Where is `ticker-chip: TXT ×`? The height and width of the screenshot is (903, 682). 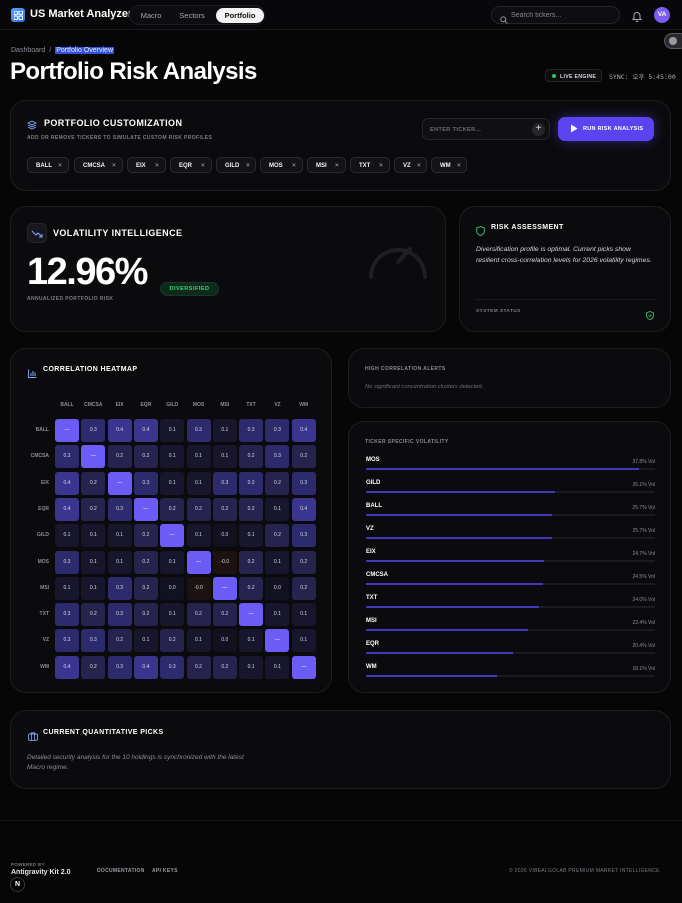
ticker-chip: TXT × is located at coordinates (370, 165).